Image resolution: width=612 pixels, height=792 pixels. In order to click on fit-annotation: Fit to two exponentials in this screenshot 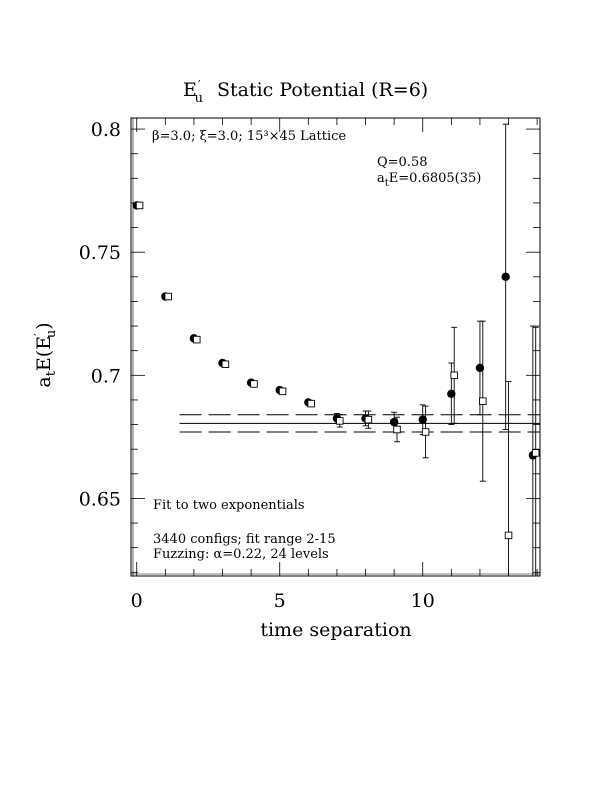, I will do `click(229, 505)`.